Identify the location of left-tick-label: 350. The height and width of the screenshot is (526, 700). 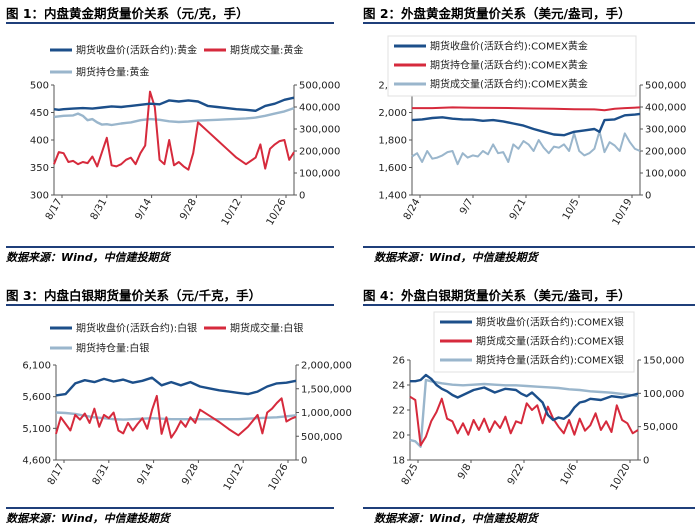
(39, 168).